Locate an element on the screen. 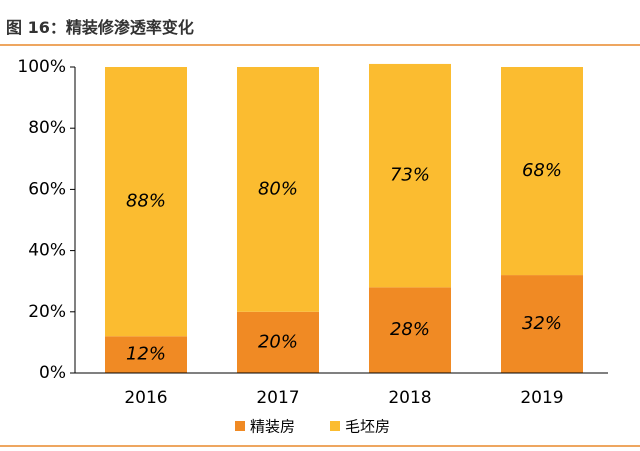 The width and height of the screenshot is (640, 451). value-label: 68% is located at coordinates (542, 170).